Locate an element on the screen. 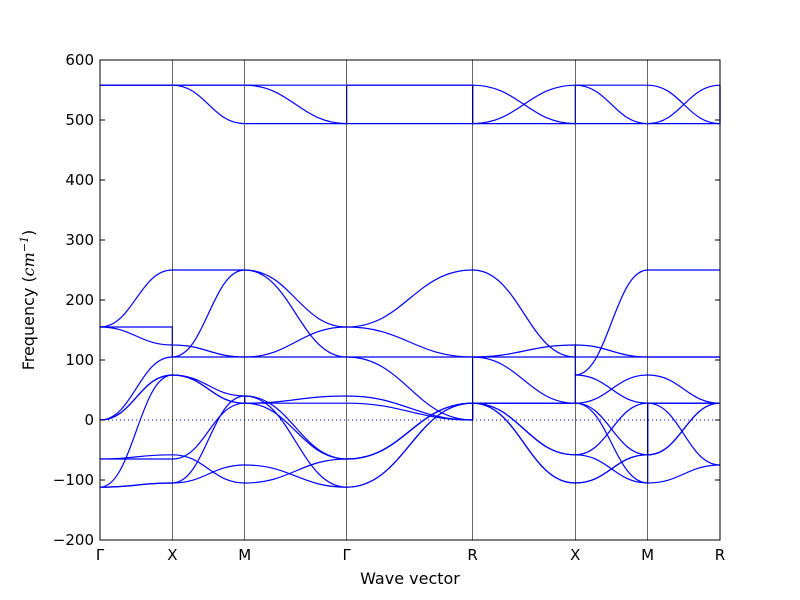 The height and width of the screenshot is (600, 800). y-axis-label: Frequency (cm−1) is located at coordinates (28, 300).